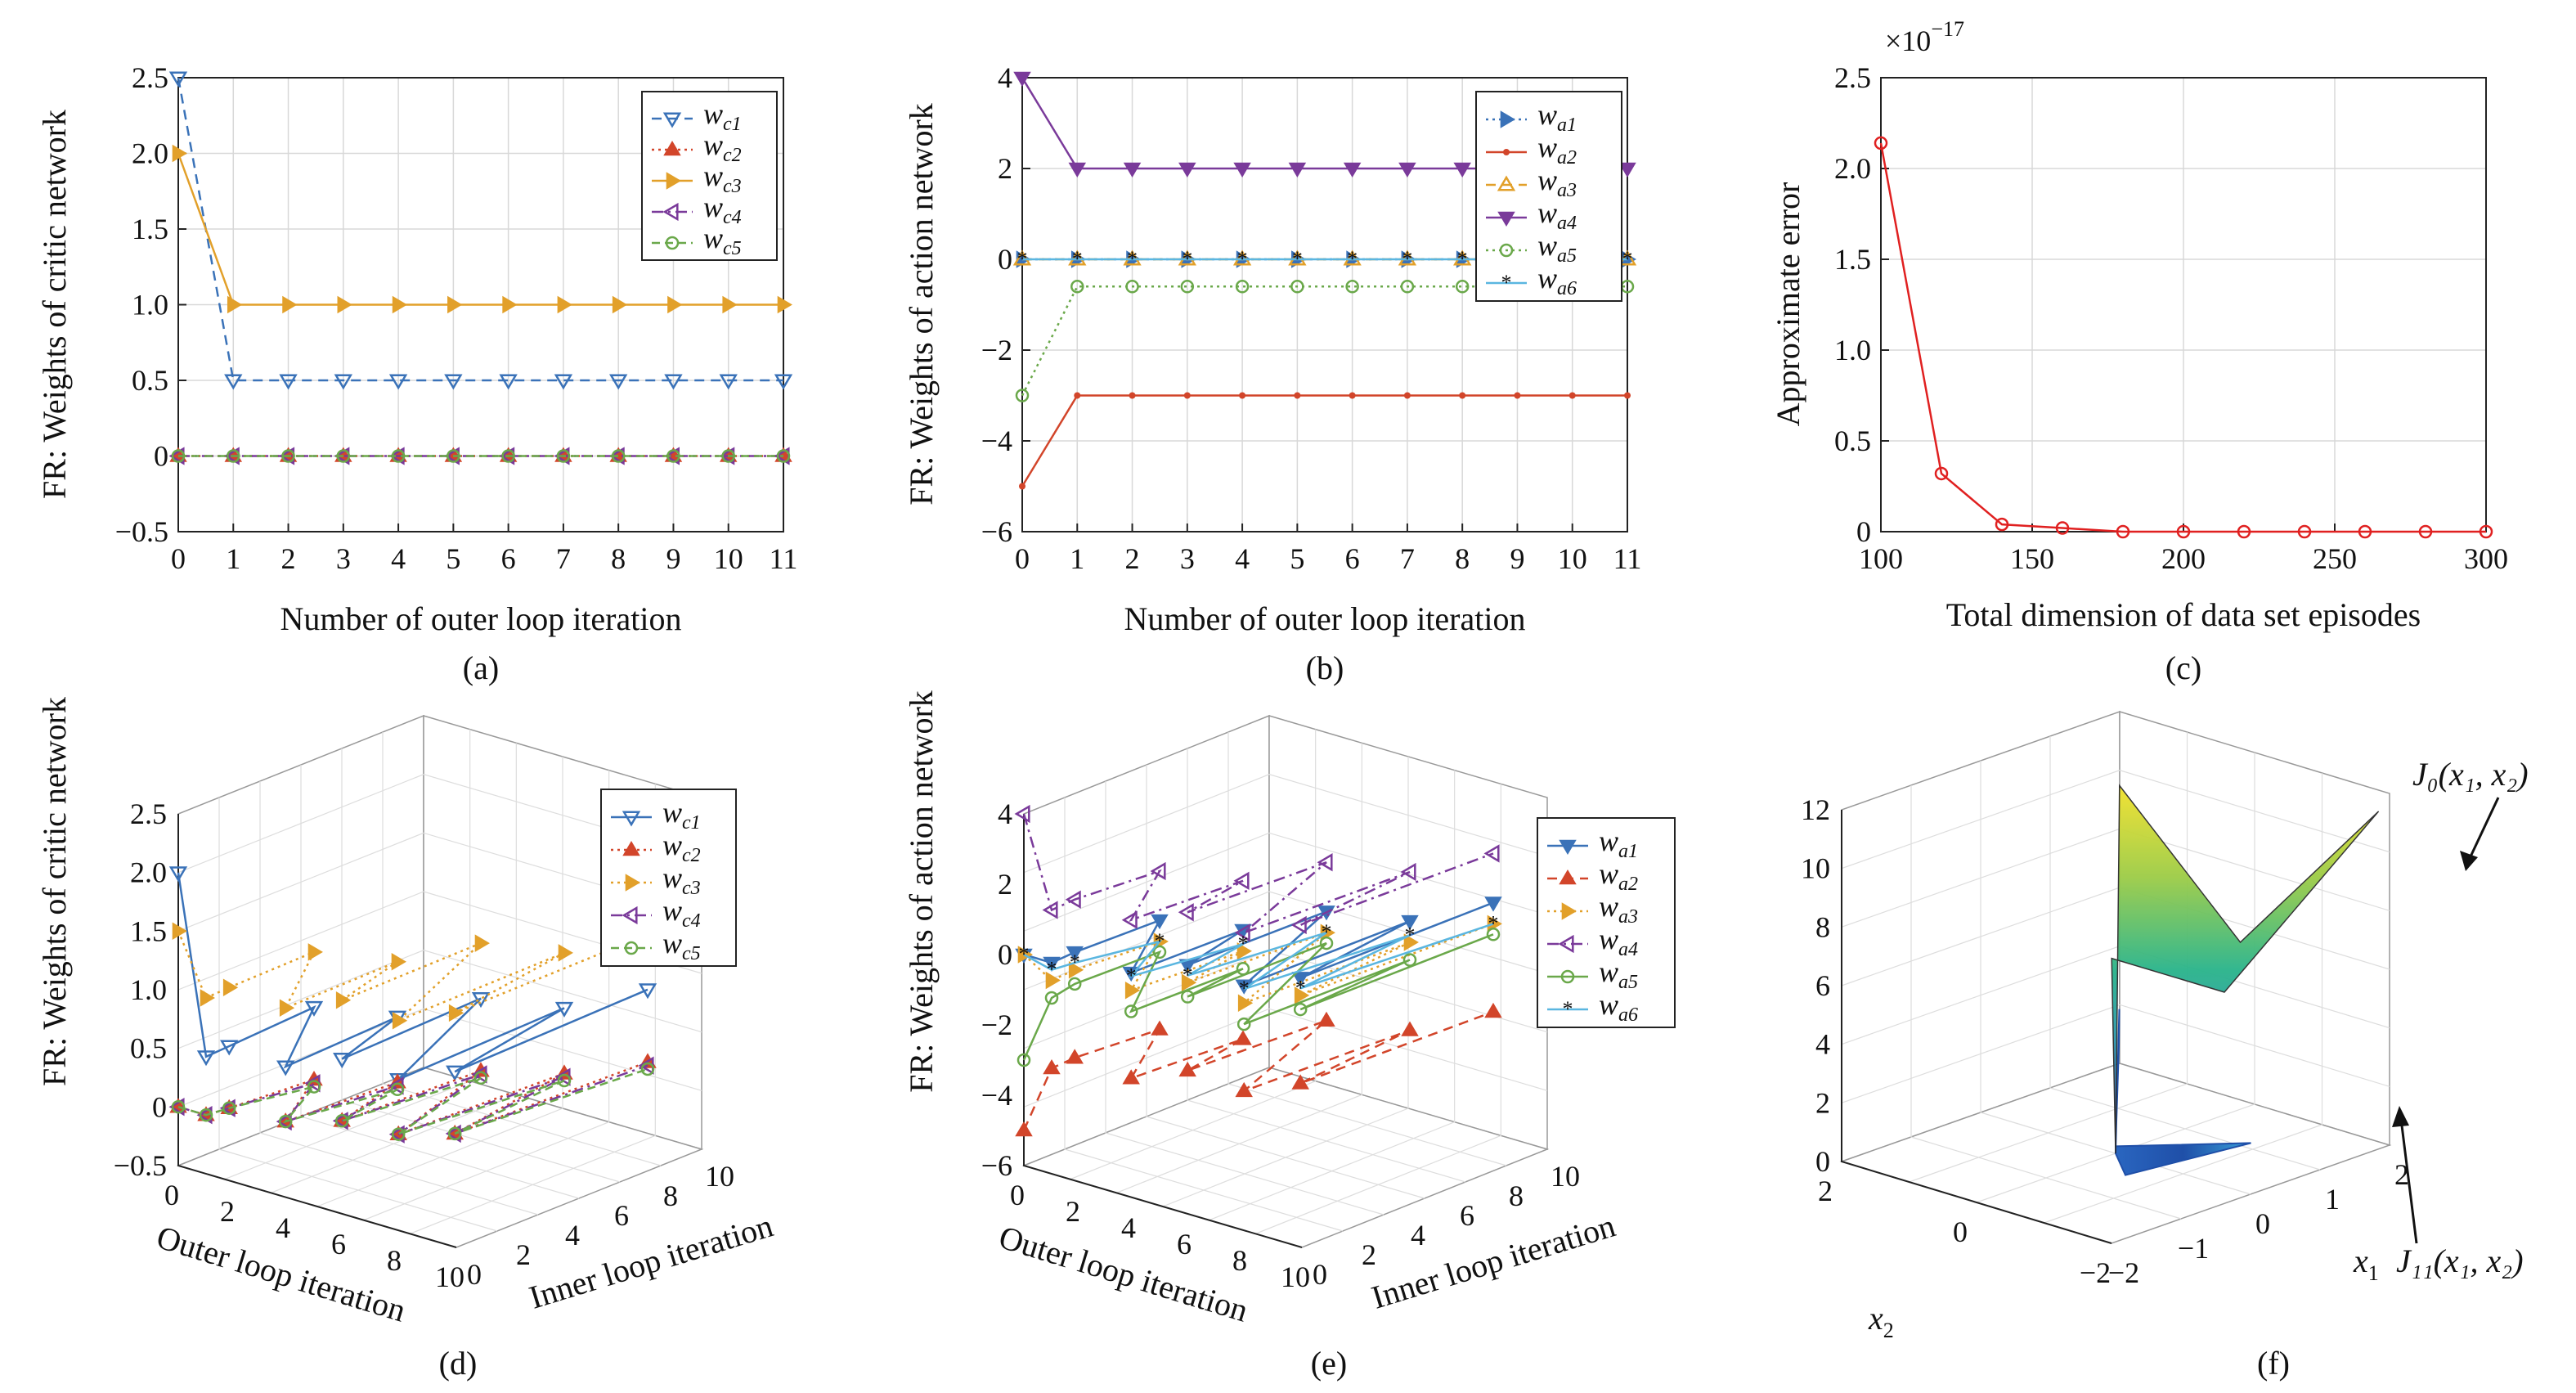  Describe the element at coordinates (1567, 190) in the screenshot. I see `b-legend-sub: a3` at that location.